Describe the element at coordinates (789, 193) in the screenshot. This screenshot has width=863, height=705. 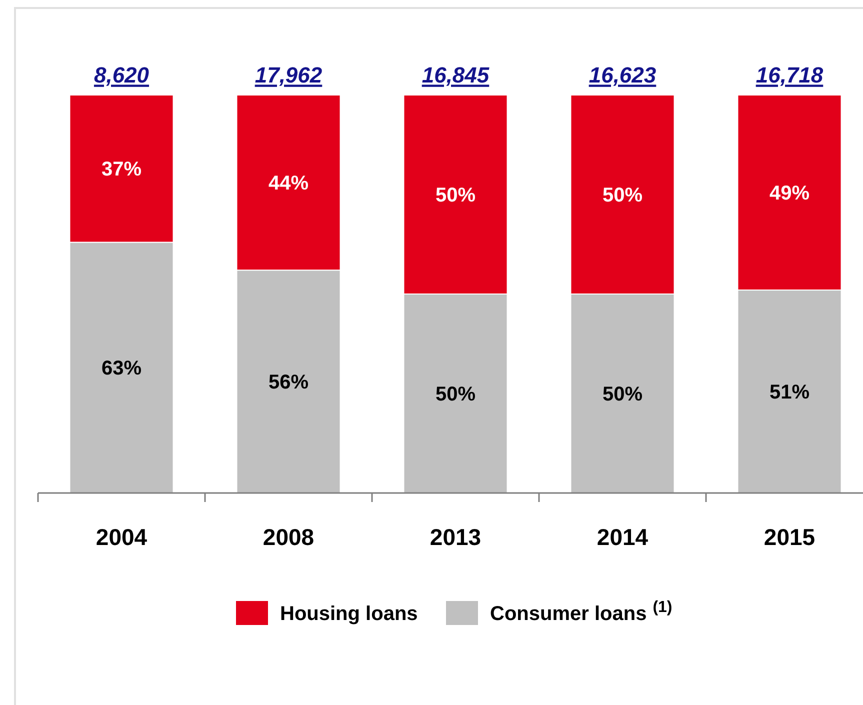
I see `data-label: 49%` at that location.